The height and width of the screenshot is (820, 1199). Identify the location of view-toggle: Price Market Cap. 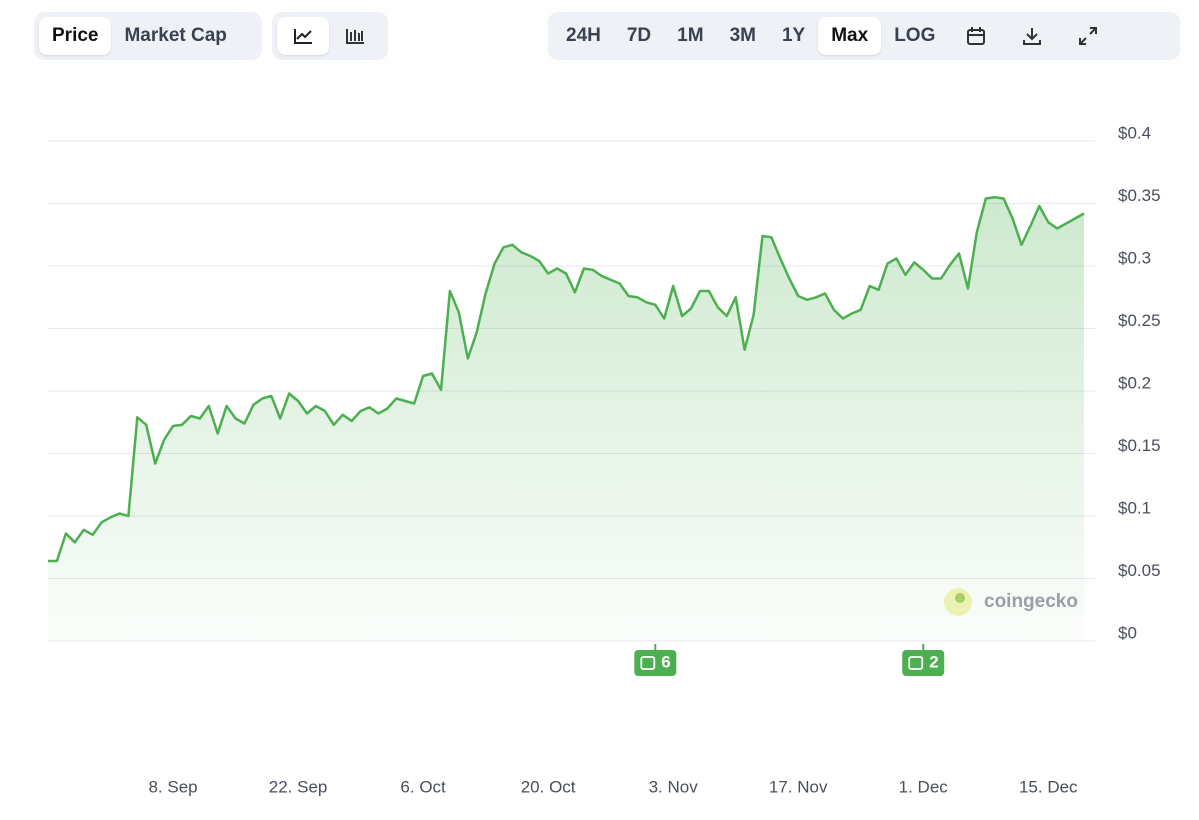
(148, 36).